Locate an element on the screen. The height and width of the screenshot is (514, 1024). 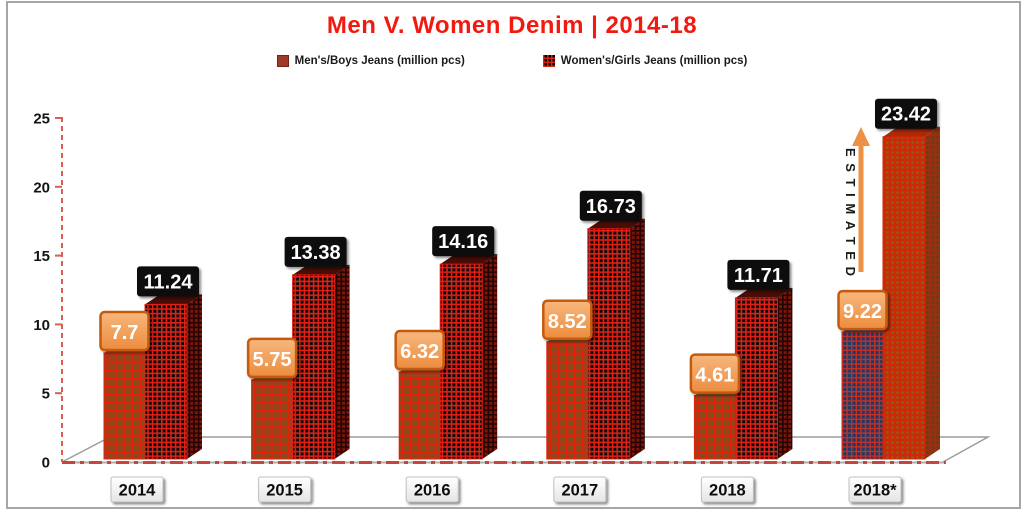
x-axis-label-text-2017: 2017 is located at coordinates (579, 491).